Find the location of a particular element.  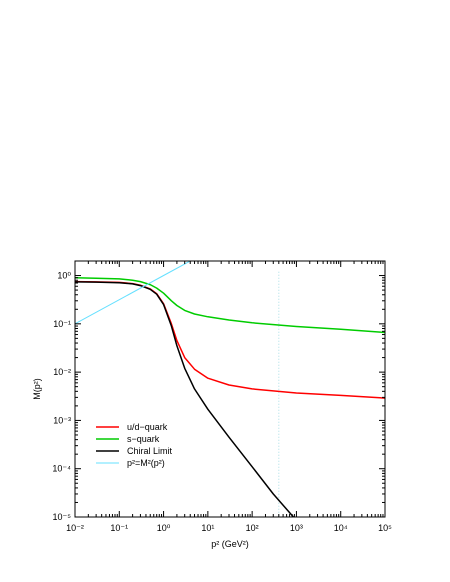

y-axis-label: M(p²) is located at coordinates (37, 389).